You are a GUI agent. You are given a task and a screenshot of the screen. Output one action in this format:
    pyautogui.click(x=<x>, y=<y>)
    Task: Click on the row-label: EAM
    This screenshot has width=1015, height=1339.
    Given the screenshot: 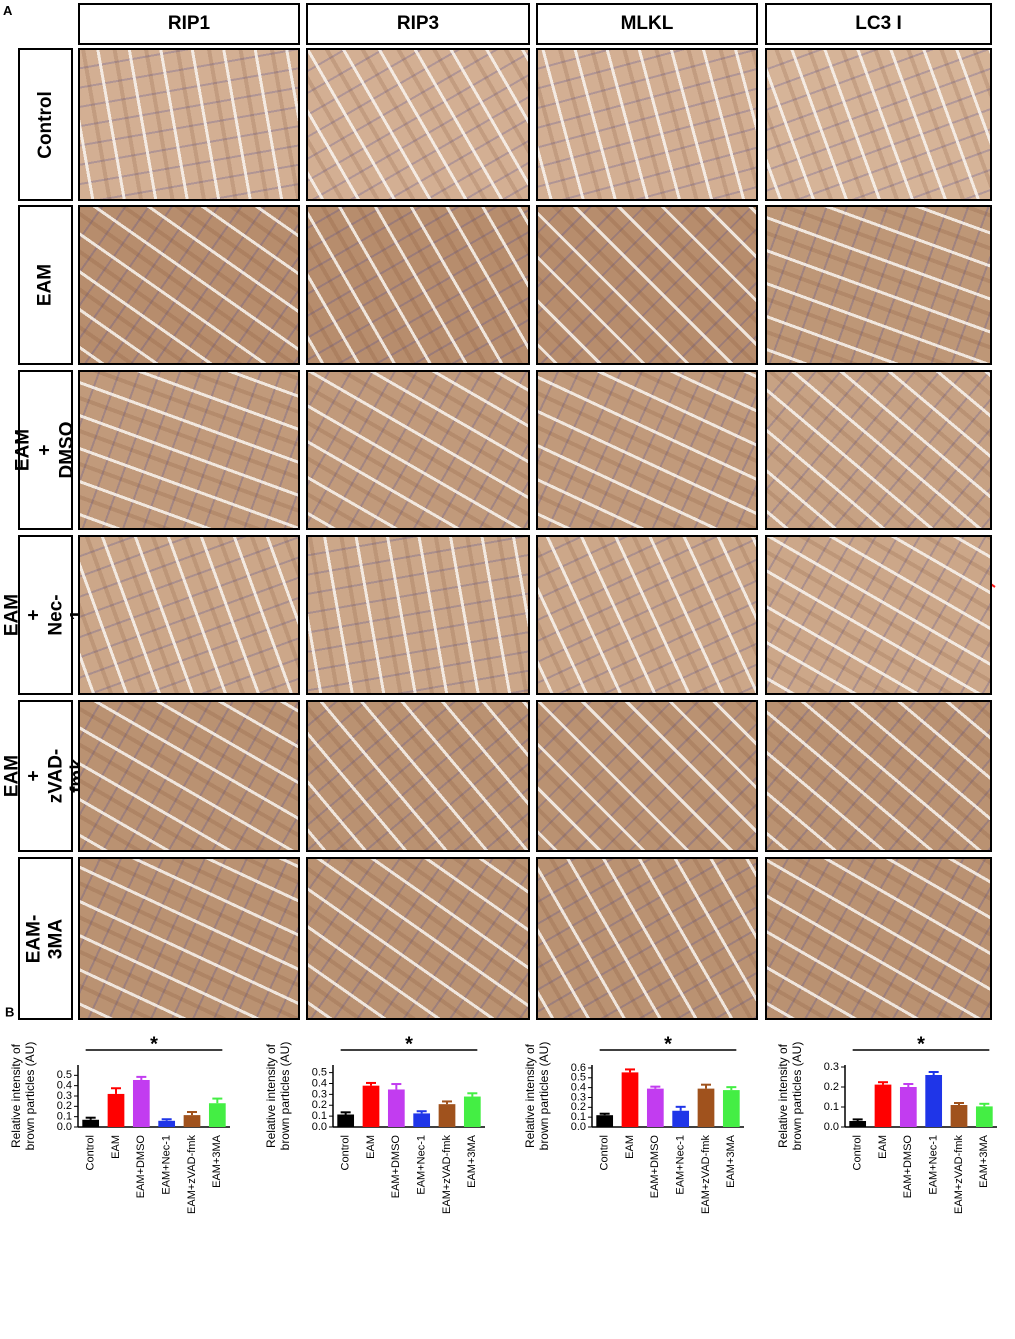 What is the action you would take?
    pyautogui.click(x=45, y=285)
    